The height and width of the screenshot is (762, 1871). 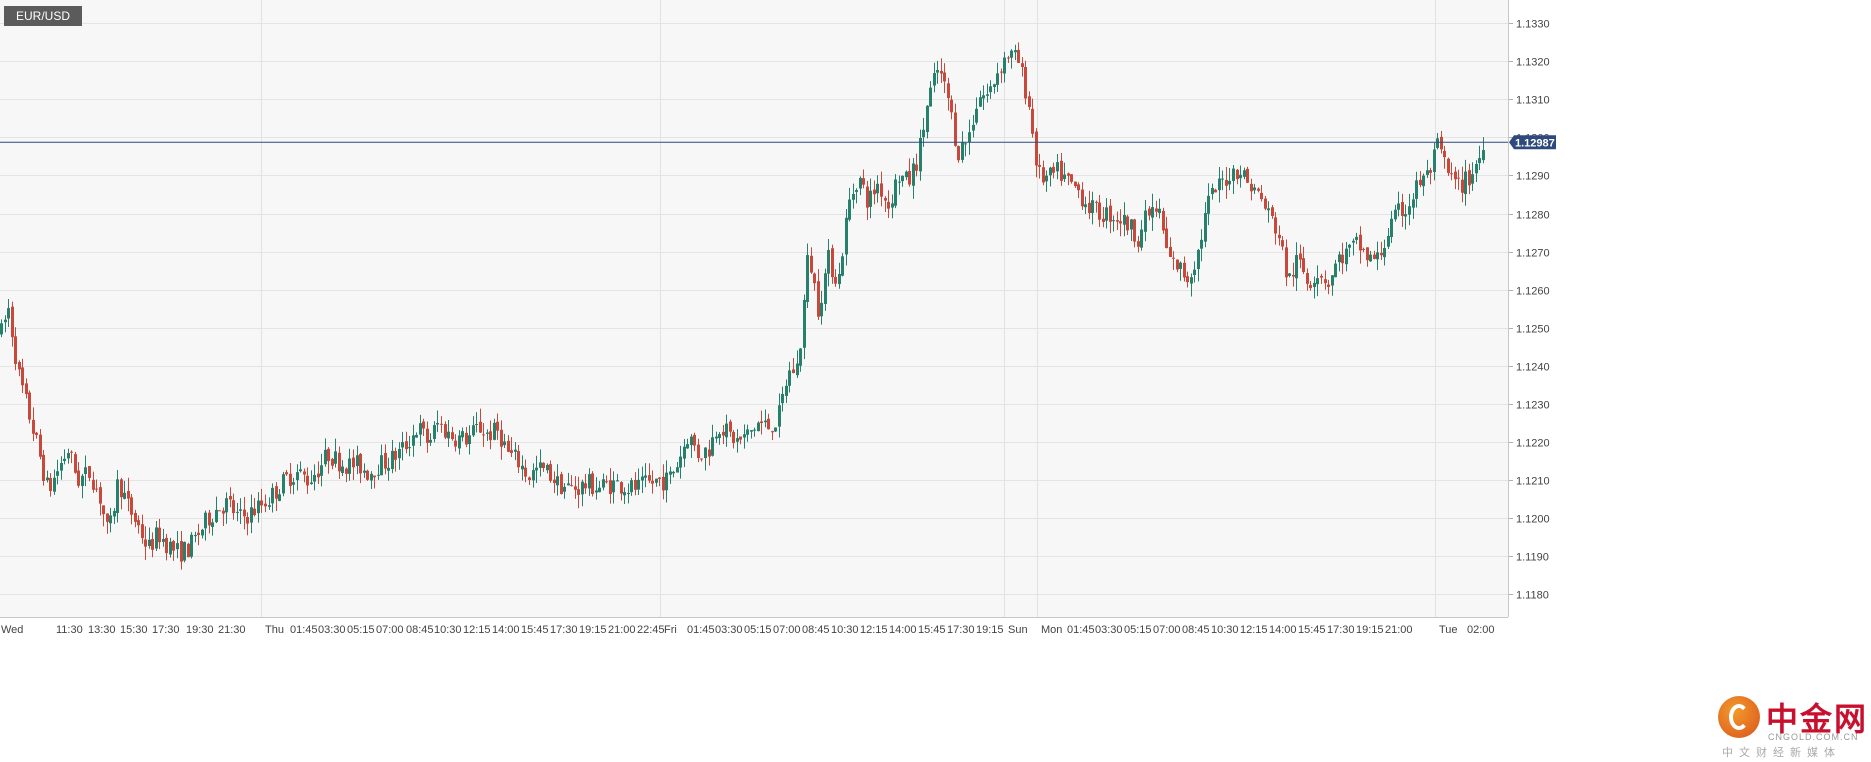 I want to click on x-tick-label: 15:45, so click(x=1312, y=630).